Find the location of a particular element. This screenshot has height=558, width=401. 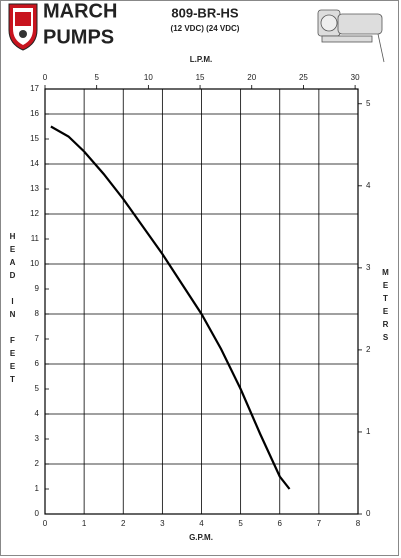

x-title: G.P.M. is located at coordinates (201, 537).